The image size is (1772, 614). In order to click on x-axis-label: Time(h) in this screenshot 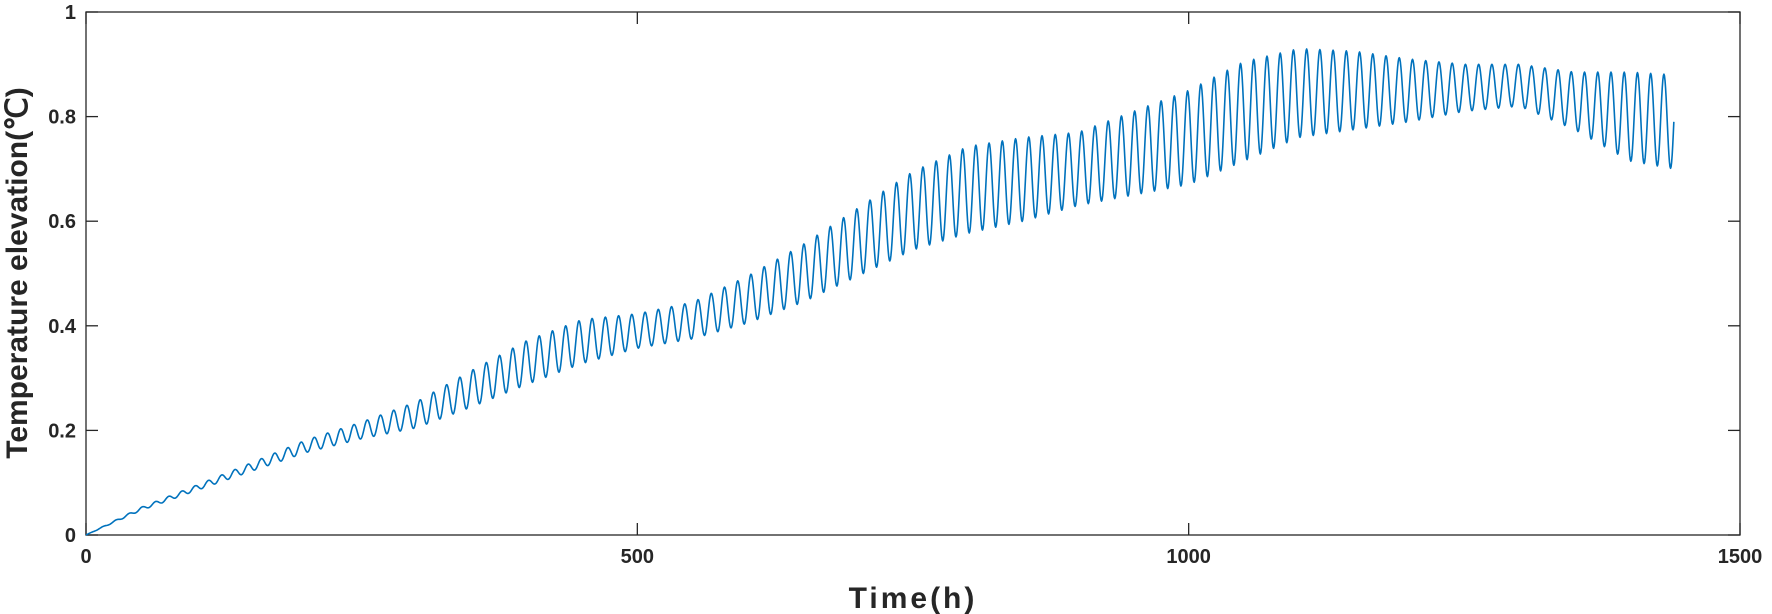, I will do `click(913, 598)`.